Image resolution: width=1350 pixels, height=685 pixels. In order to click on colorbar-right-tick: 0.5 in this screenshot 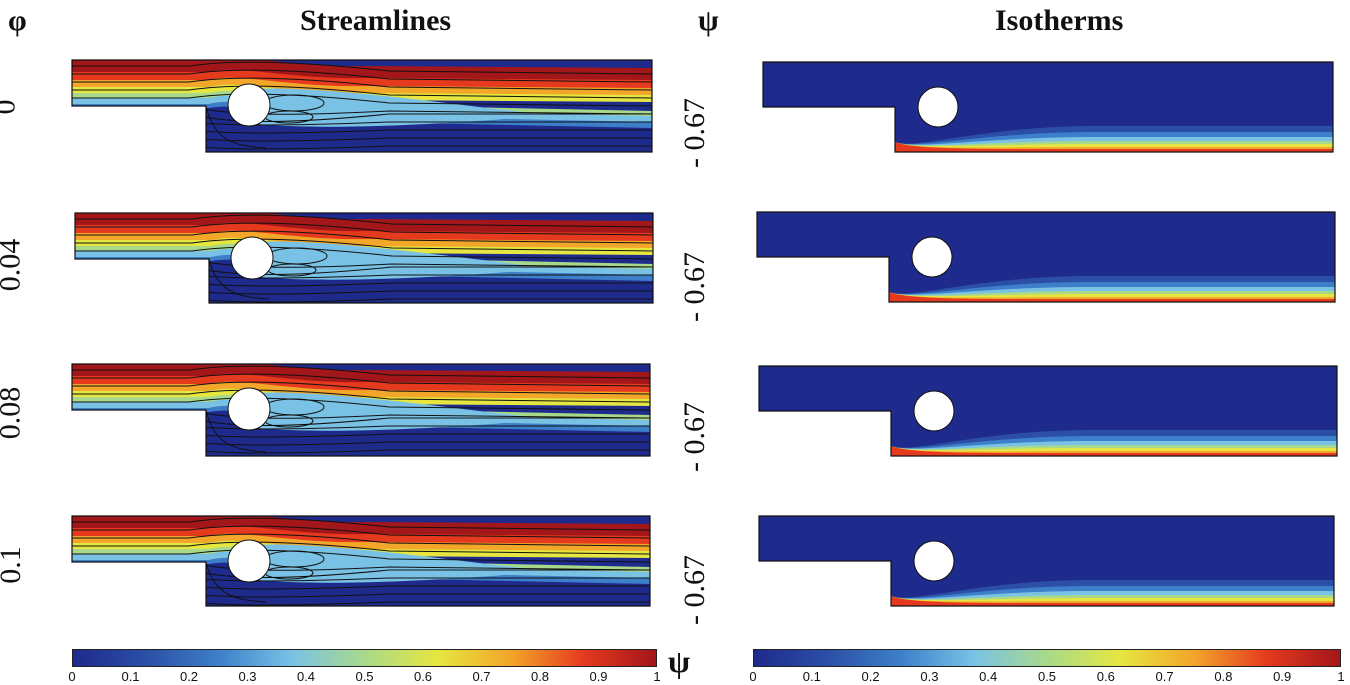, I will do `click(1047, 676)`.